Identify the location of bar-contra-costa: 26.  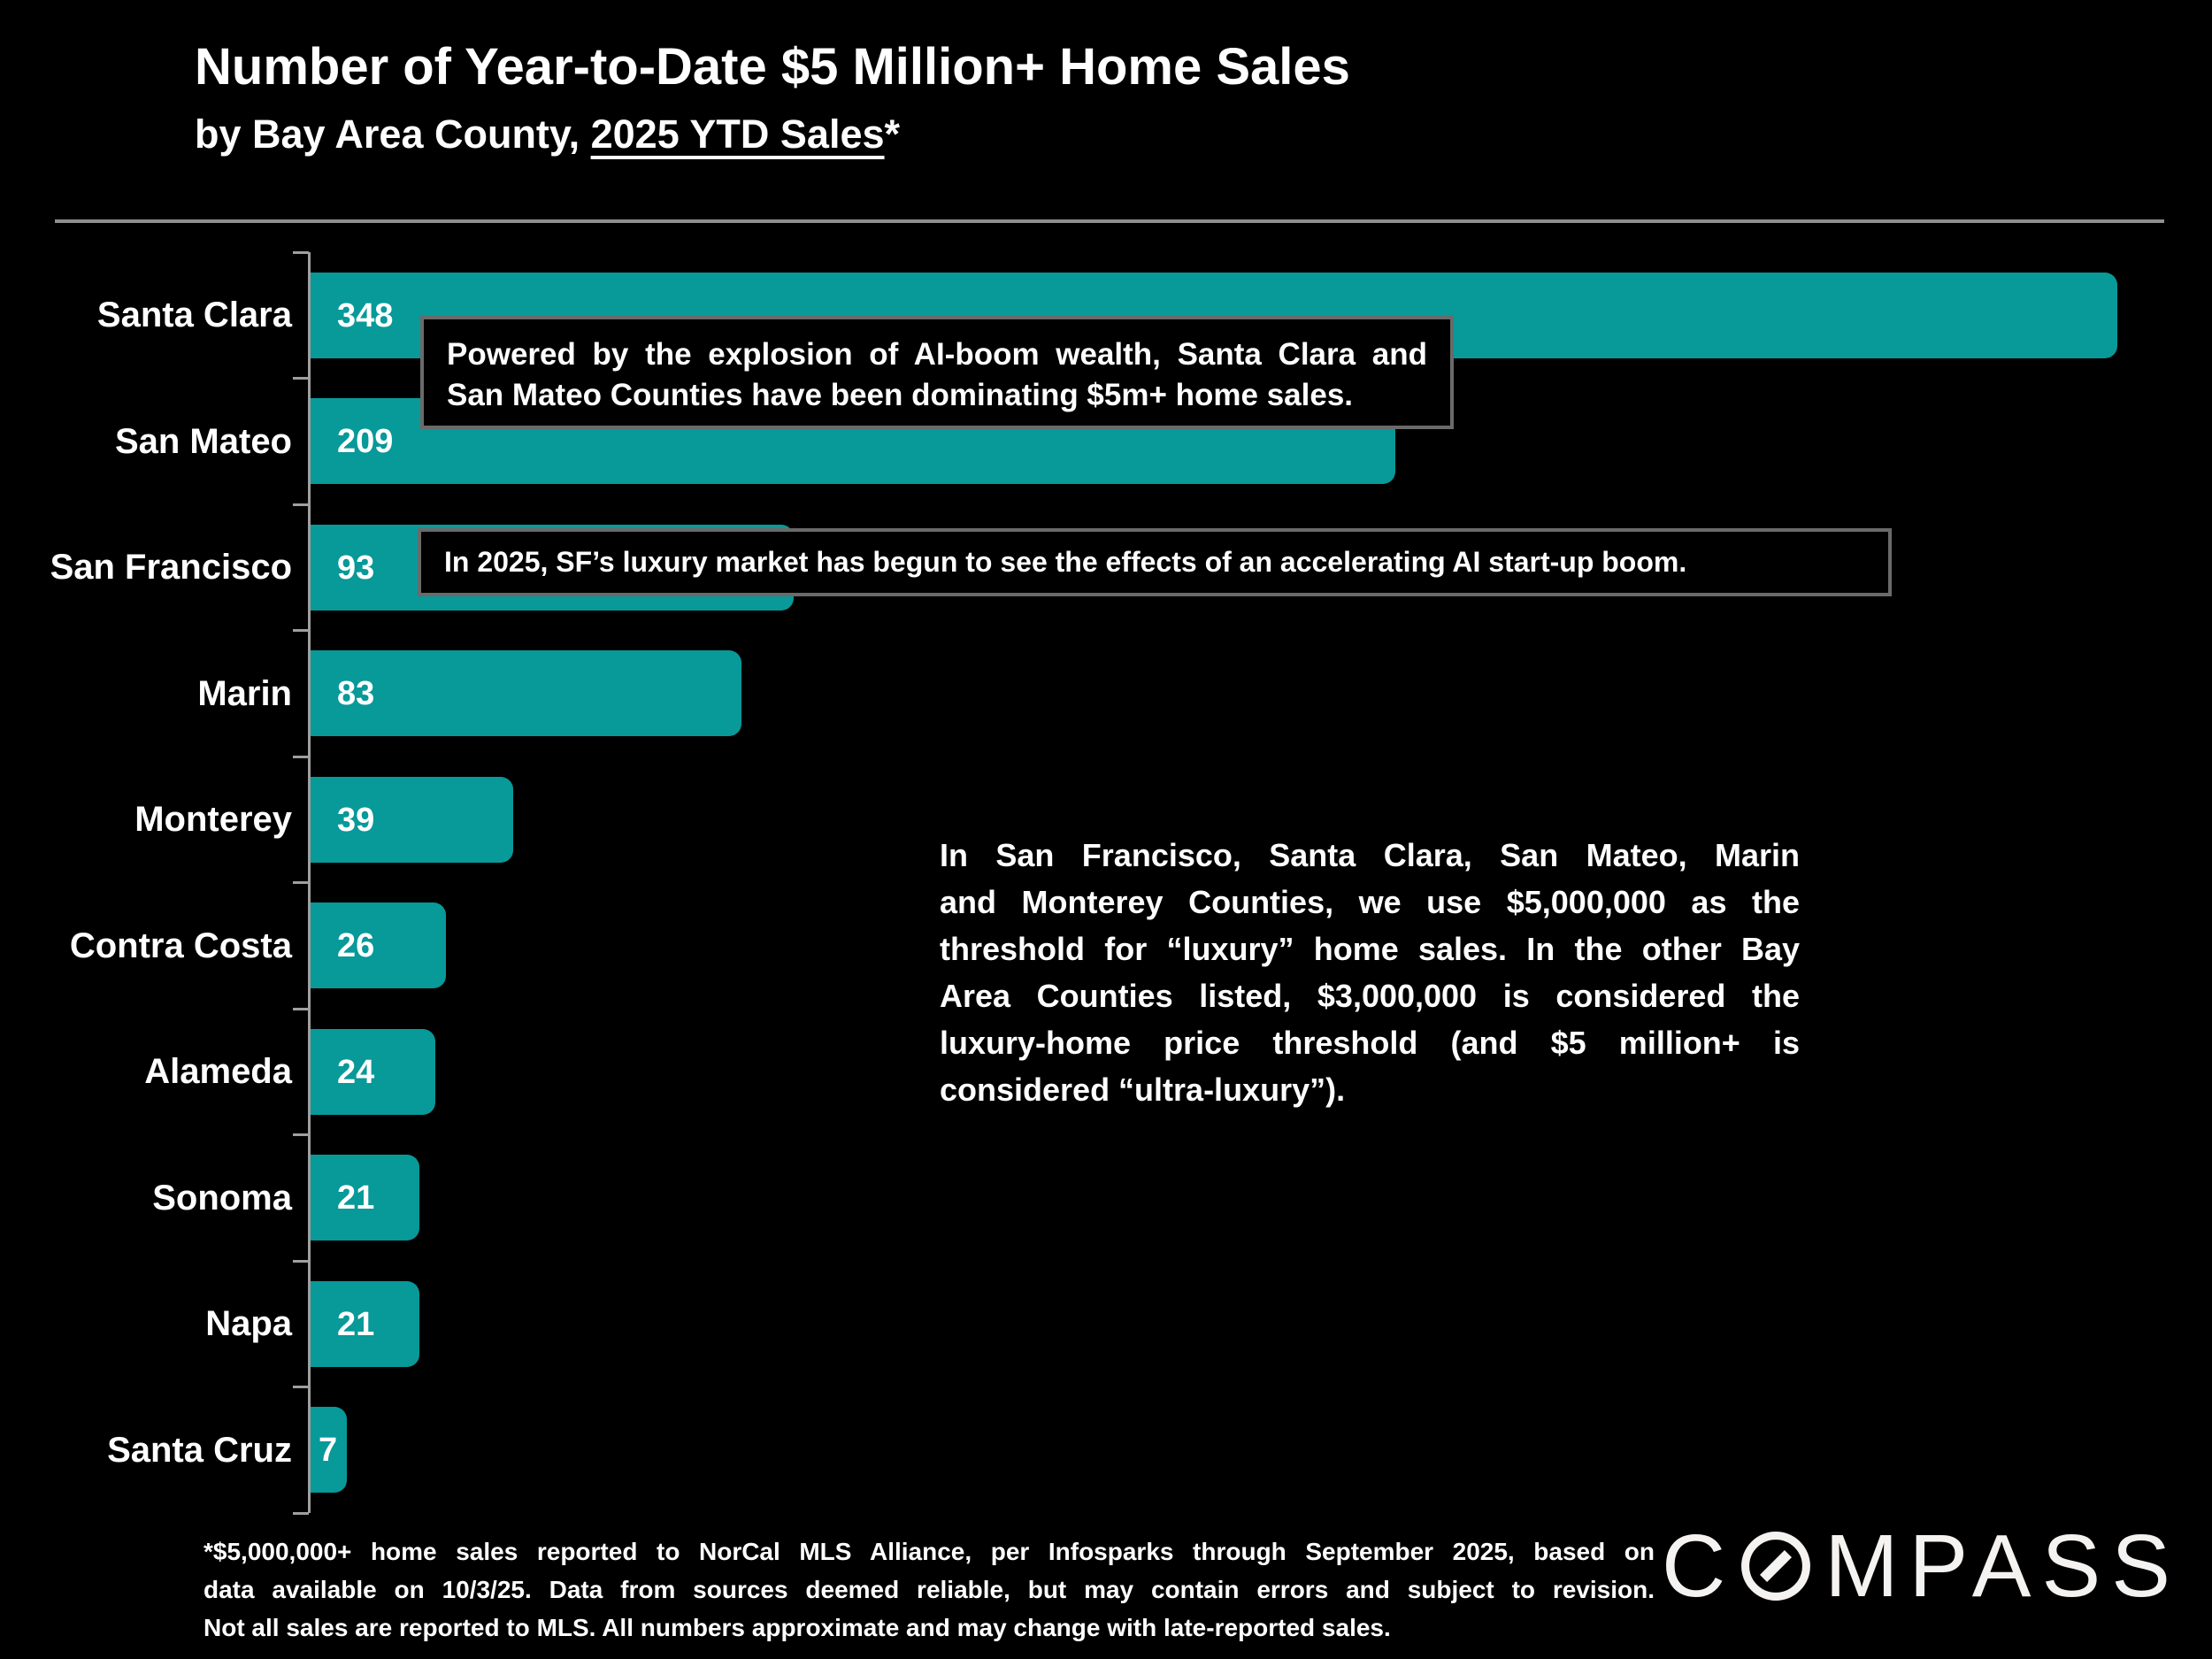
(379, 945).